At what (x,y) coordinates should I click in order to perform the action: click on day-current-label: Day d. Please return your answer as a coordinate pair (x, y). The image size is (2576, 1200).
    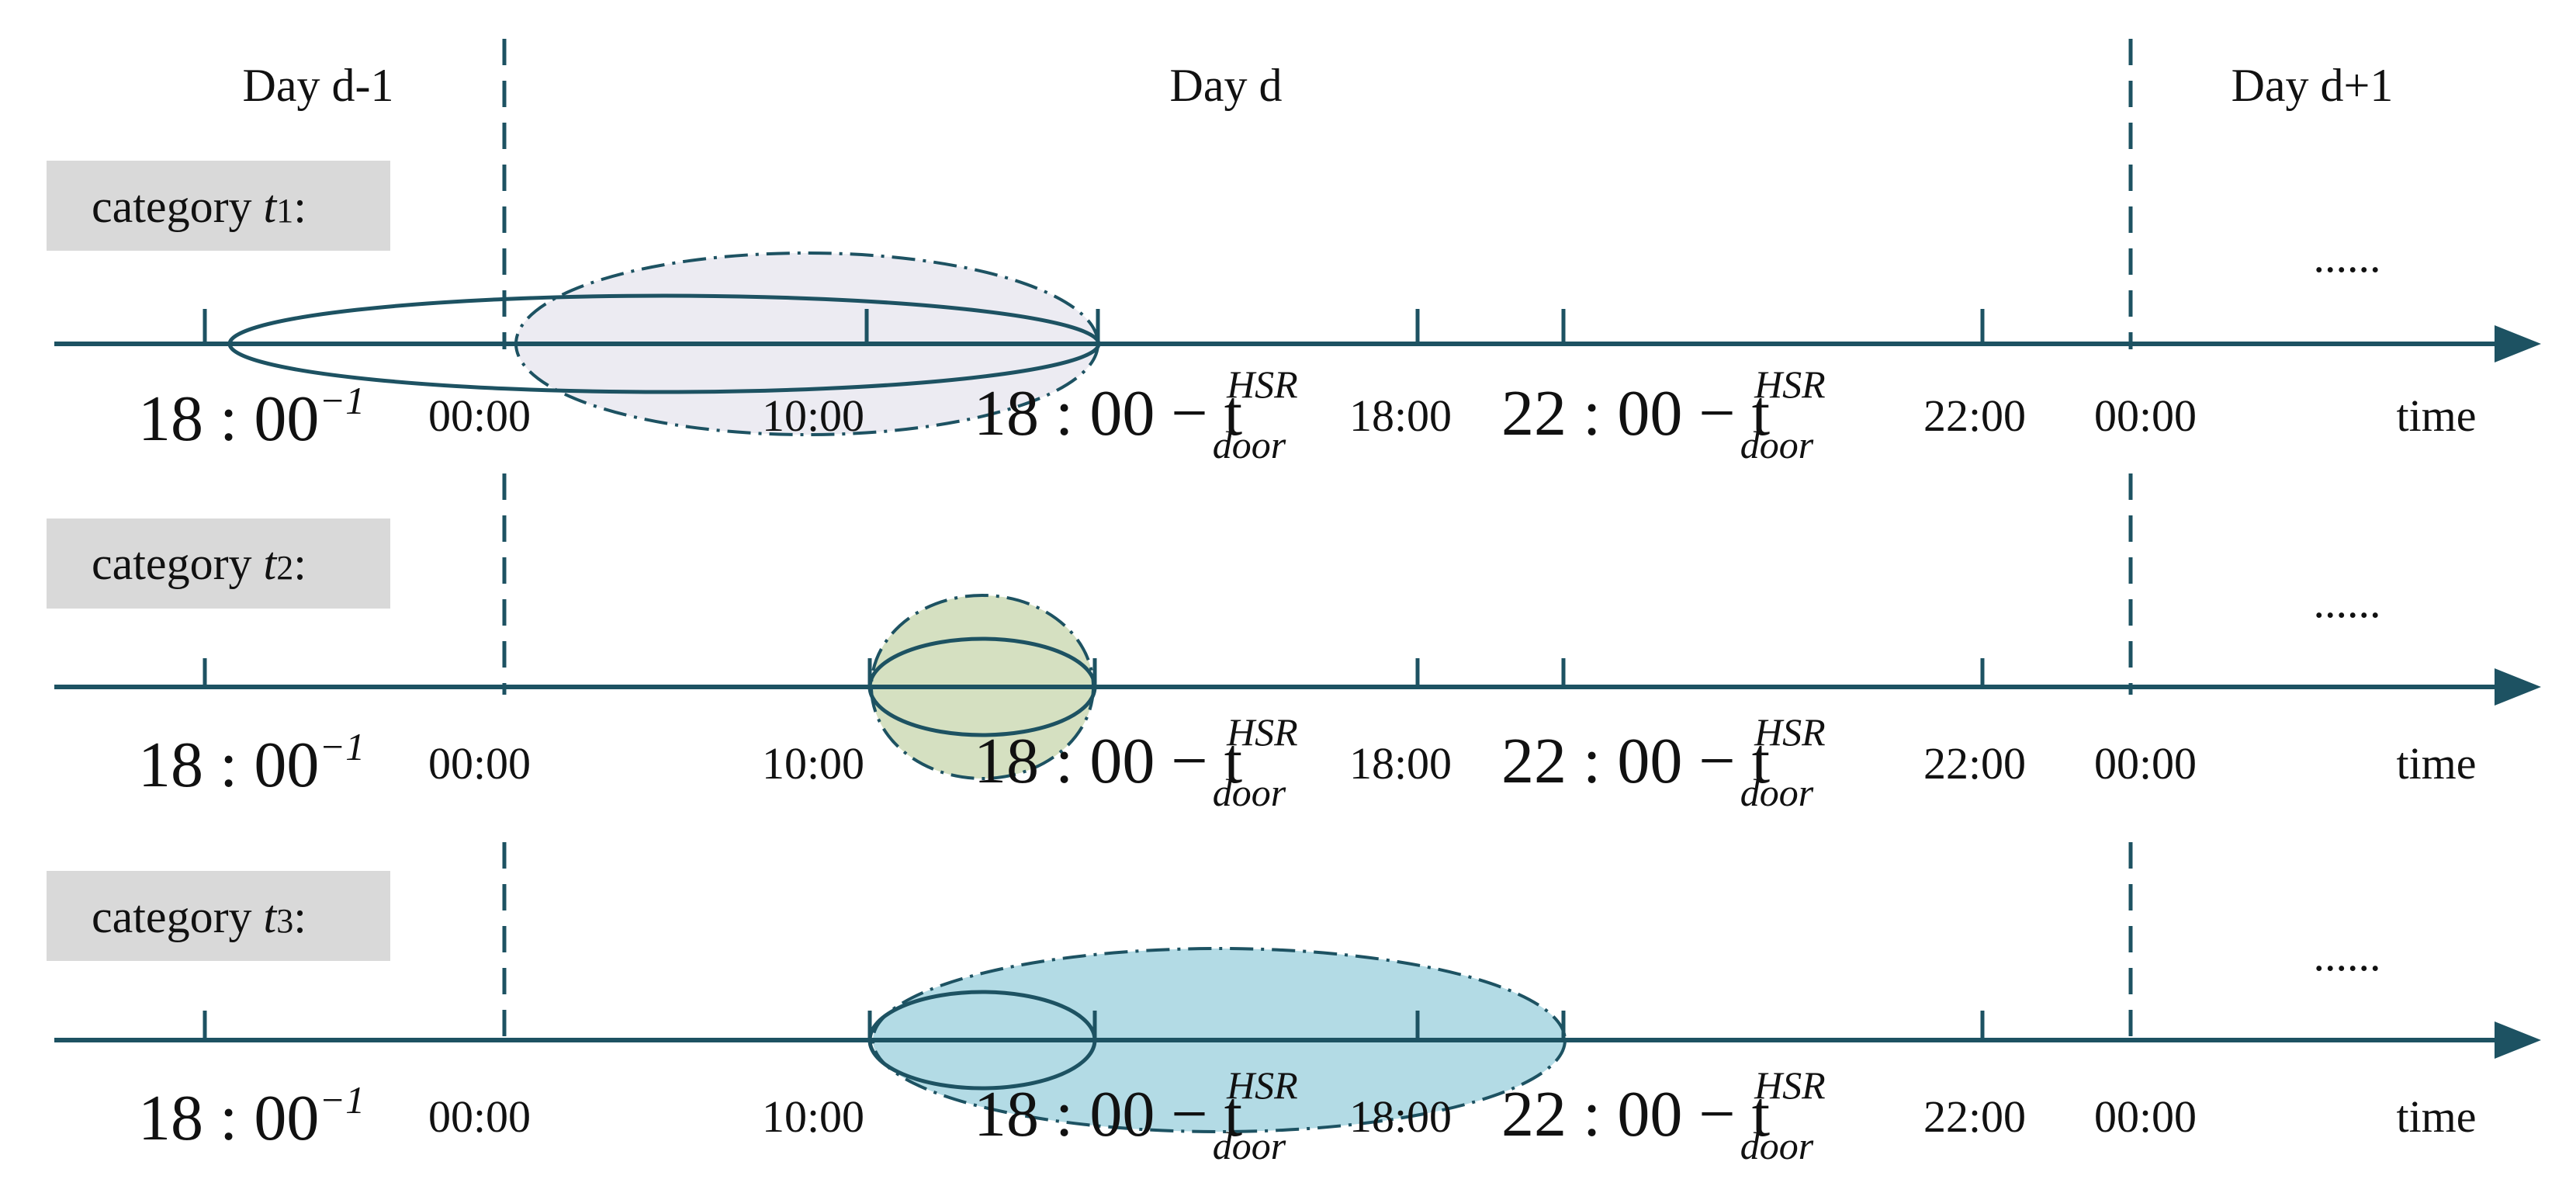
    Looking at the image, I should click on (1226, 85).